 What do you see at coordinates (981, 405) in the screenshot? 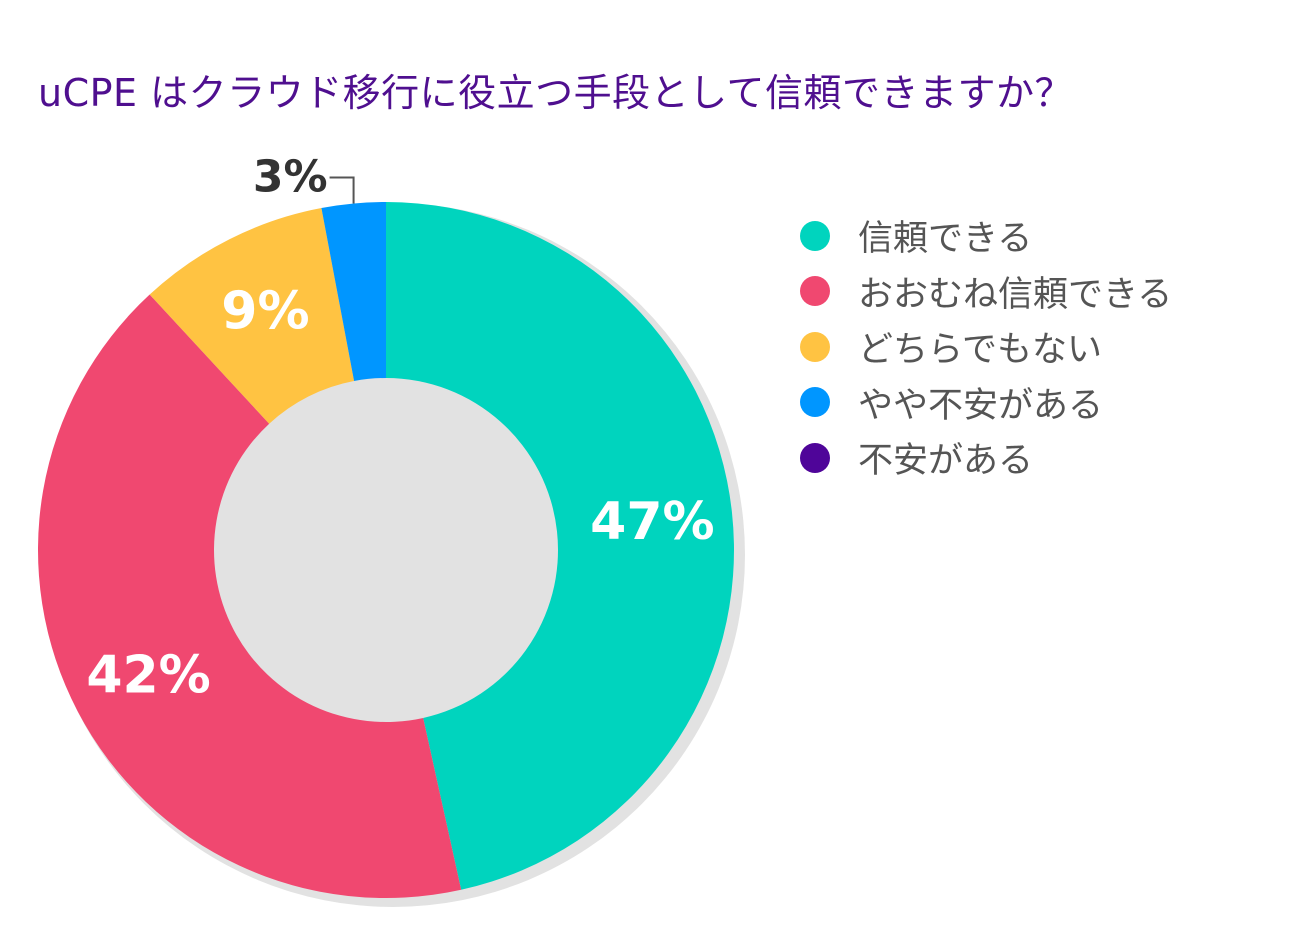
I see `legend-label: やや不安がある` at bounding box center [981, 405].